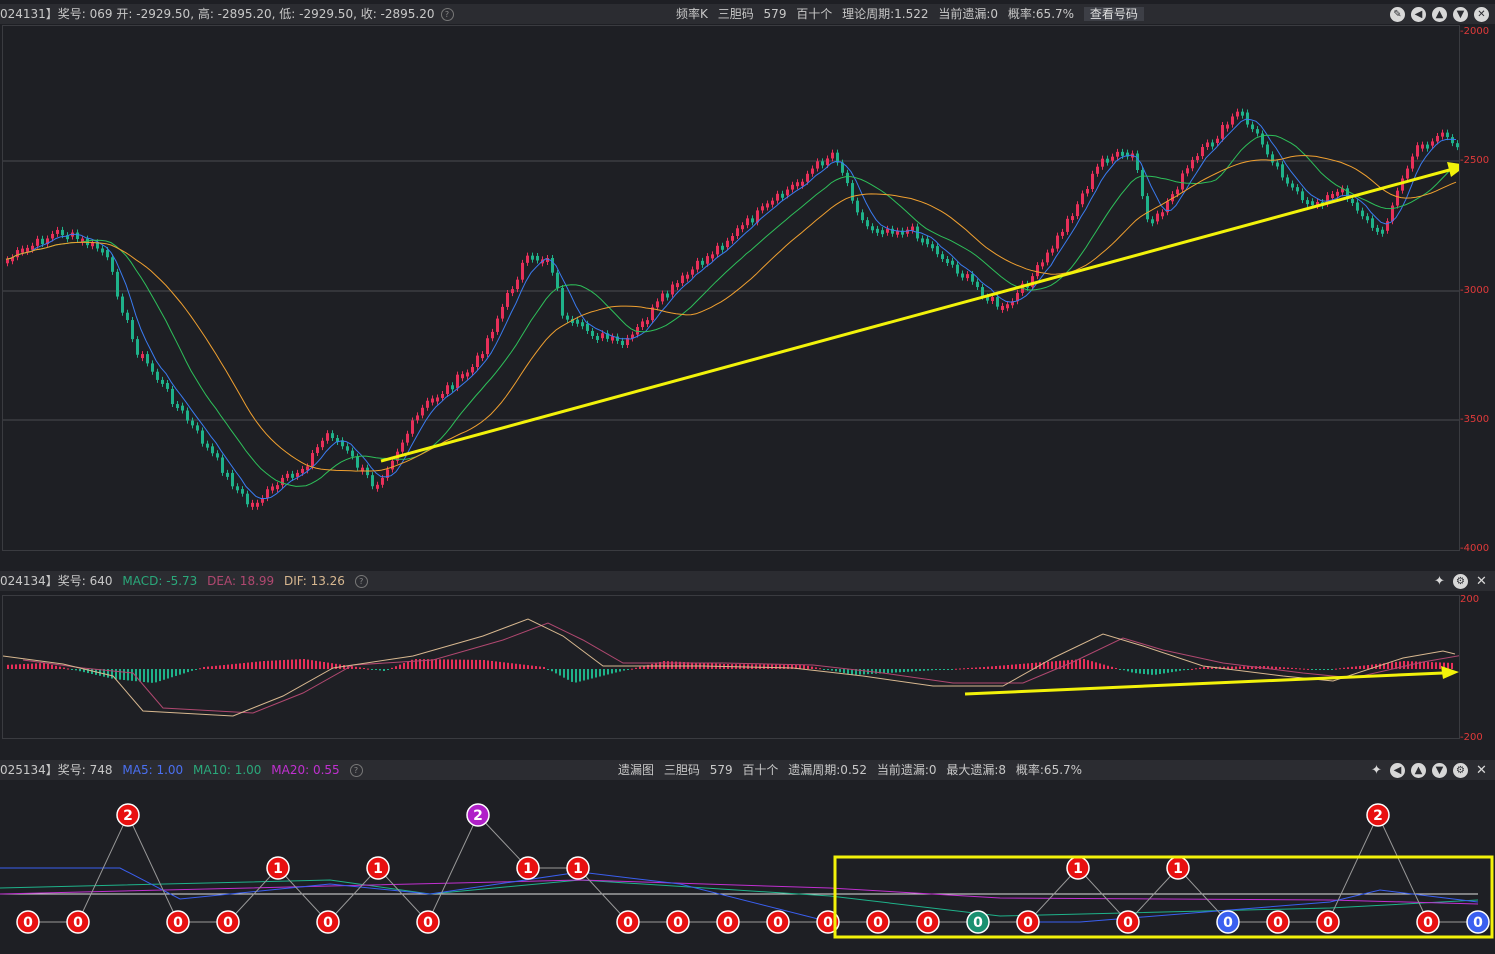  I want to click on edit-icon: ✎, so click(1397, 14).